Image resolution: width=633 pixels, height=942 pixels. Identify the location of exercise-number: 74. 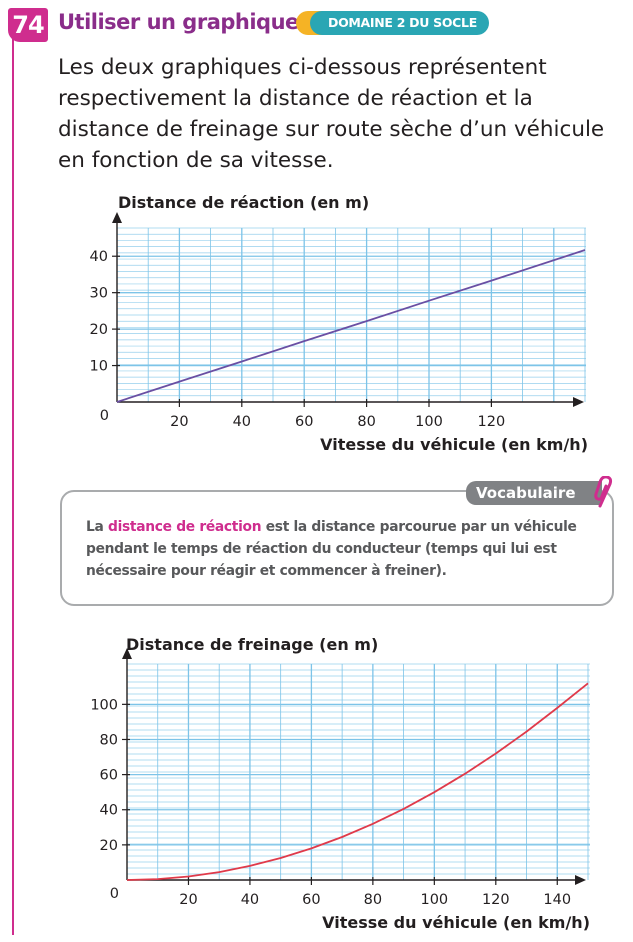
(28, 25).